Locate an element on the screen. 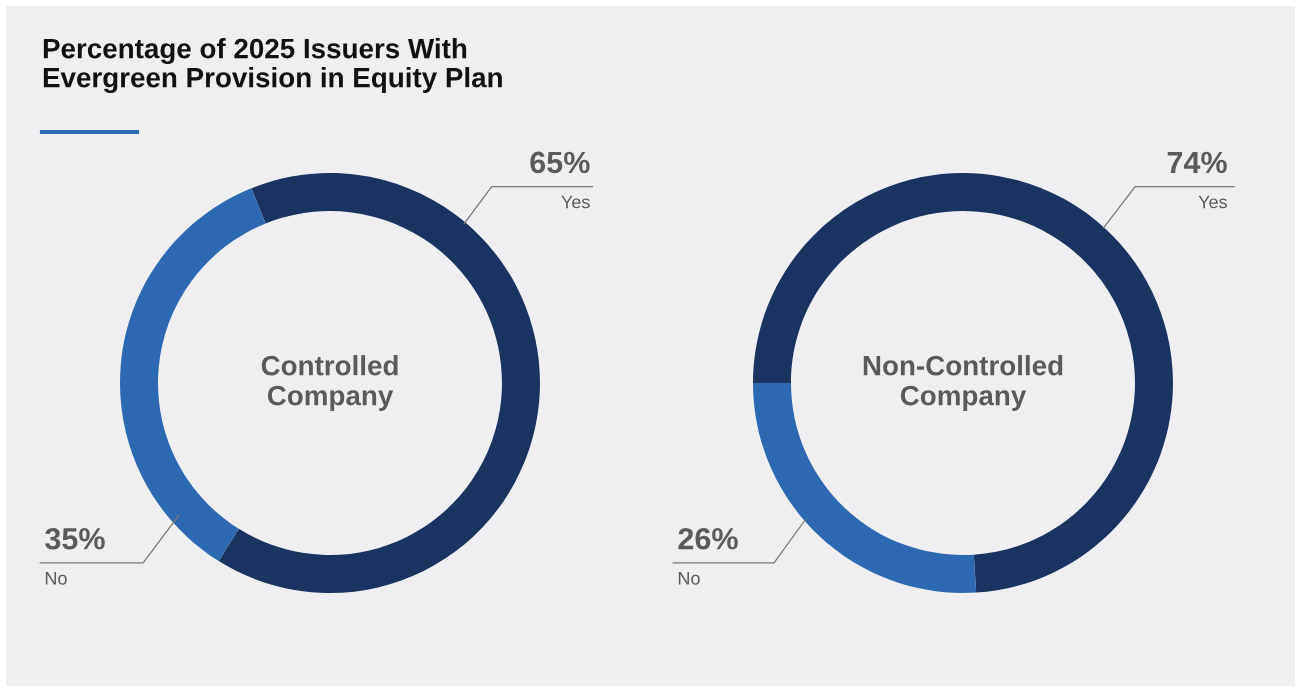 The width and height of the screenshot is (1301, 692). data-label: 26% is located at coordinates (708, 538).